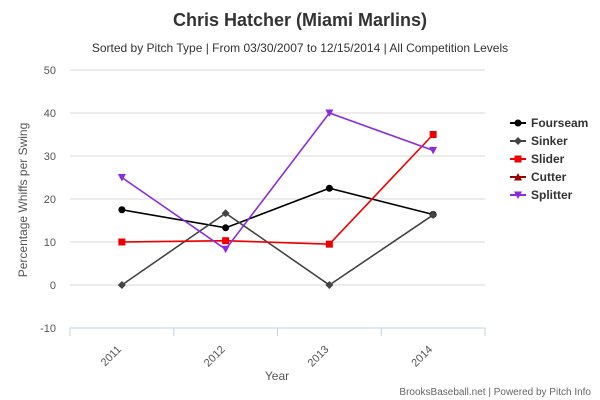  Describe the element at coordinates (50, 157) in the screenshot. I see `y-tick-label: 30` at that location.